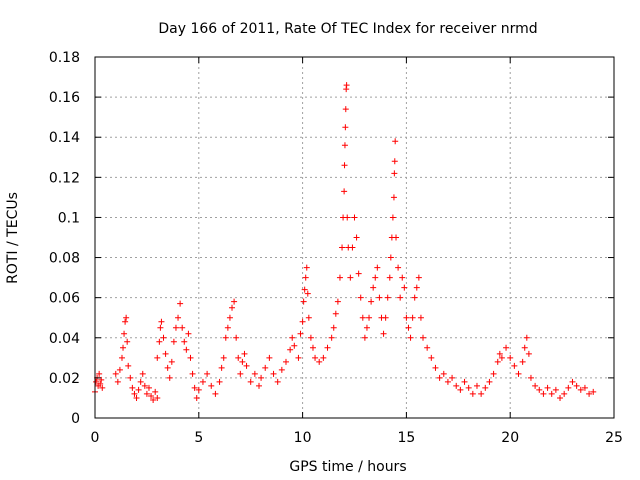  I want to click on x-tick-label: 15, so click(406, 438).